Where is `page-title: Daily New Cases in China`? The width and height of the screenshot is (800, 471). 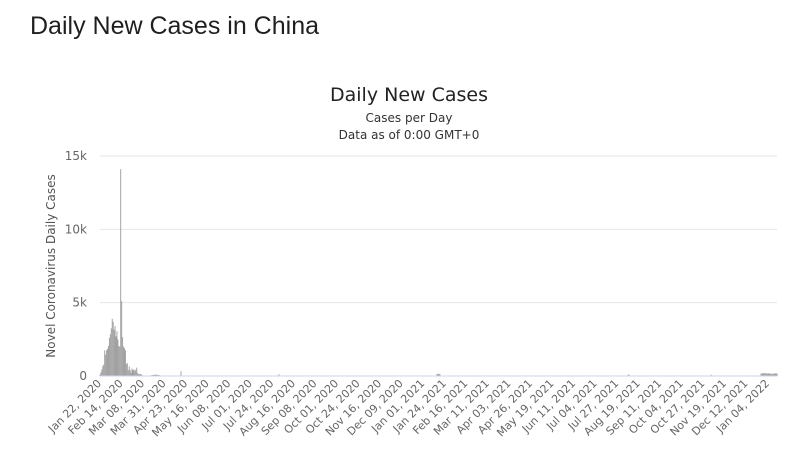
page-title: Daily New Cases in China is located at coordinates (175, 26).